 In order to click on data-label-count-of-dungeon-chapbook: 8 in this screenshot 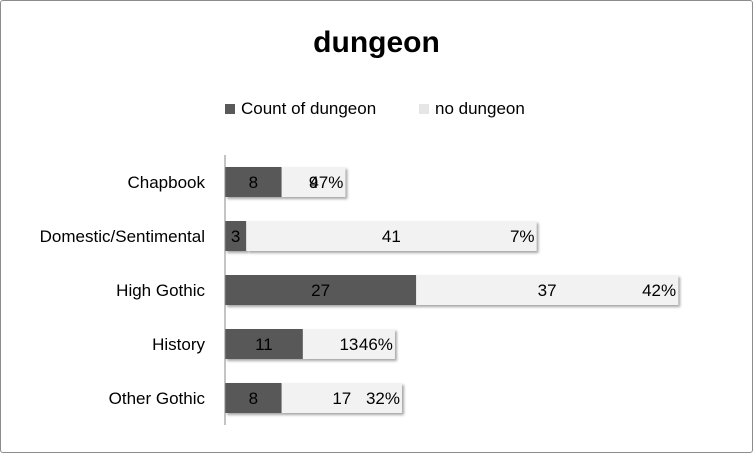, I will do `click(253, 182)`.